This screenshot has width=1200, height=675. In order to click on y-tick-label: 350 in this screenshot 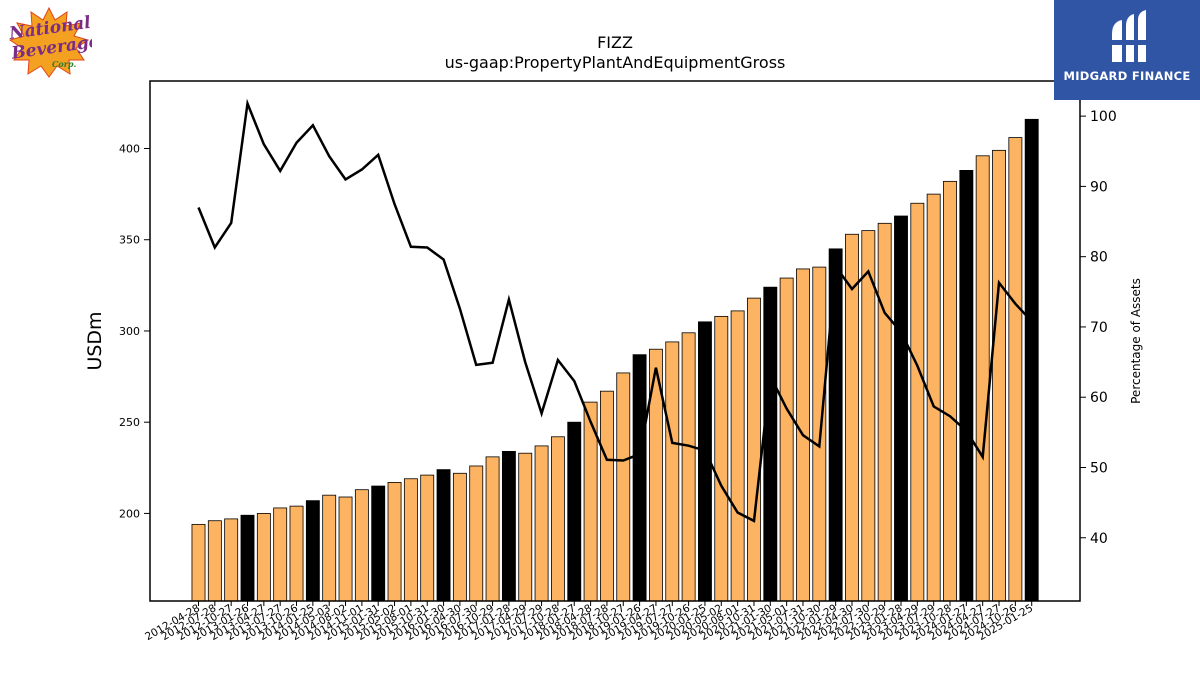, I will do `click(129, 240)`.